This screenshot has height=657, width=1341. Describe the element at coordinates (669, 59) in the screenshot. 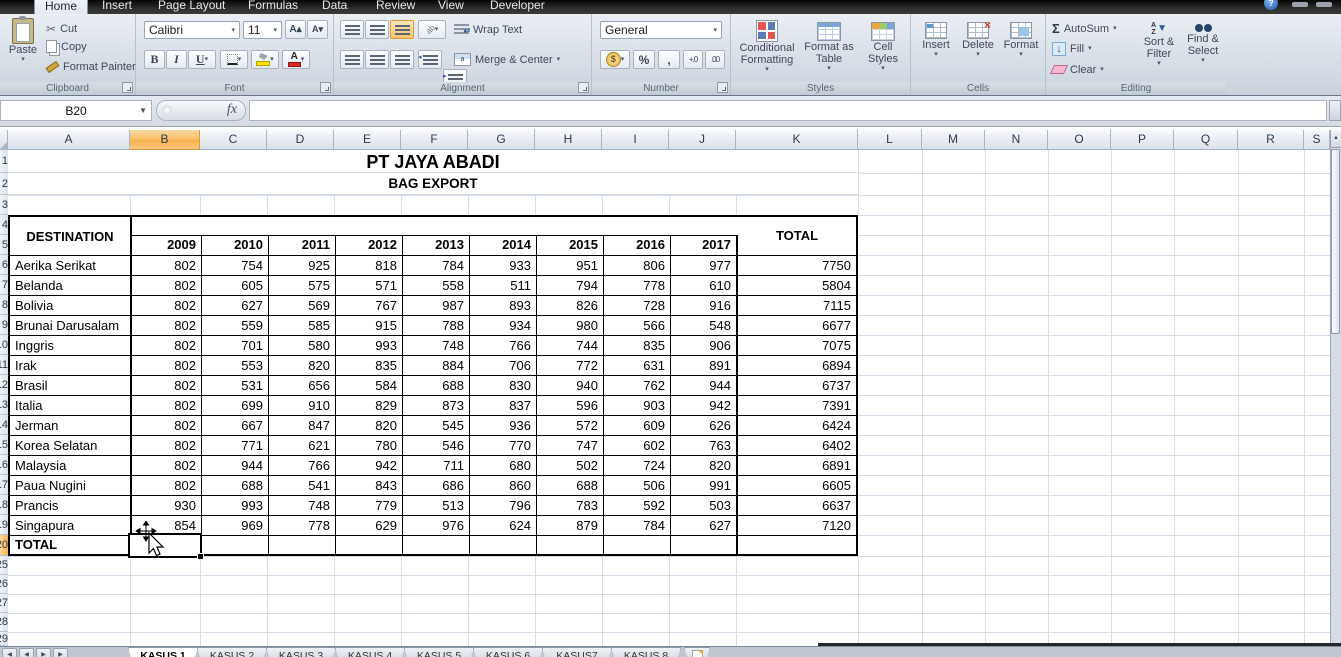

I see `comma-style-button: ,` at that location.